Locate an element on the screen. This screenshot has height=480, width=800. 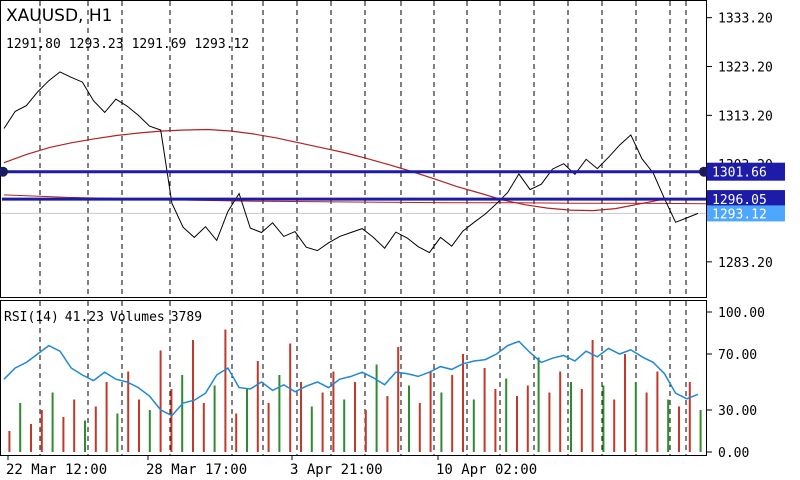
close-price-tag-bg is located at coordinates (746, 213).